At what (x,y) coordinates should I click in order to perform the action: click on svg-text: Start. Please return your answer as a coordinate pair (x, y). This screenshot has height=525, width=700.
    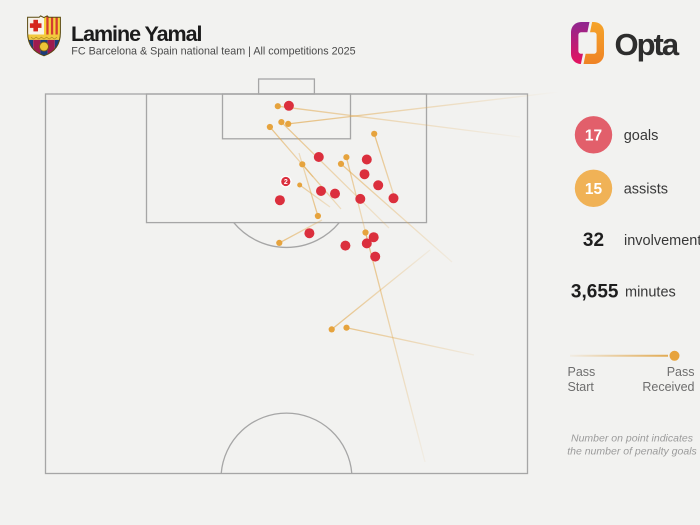
    Looking at the image, I should click on (581, 387).